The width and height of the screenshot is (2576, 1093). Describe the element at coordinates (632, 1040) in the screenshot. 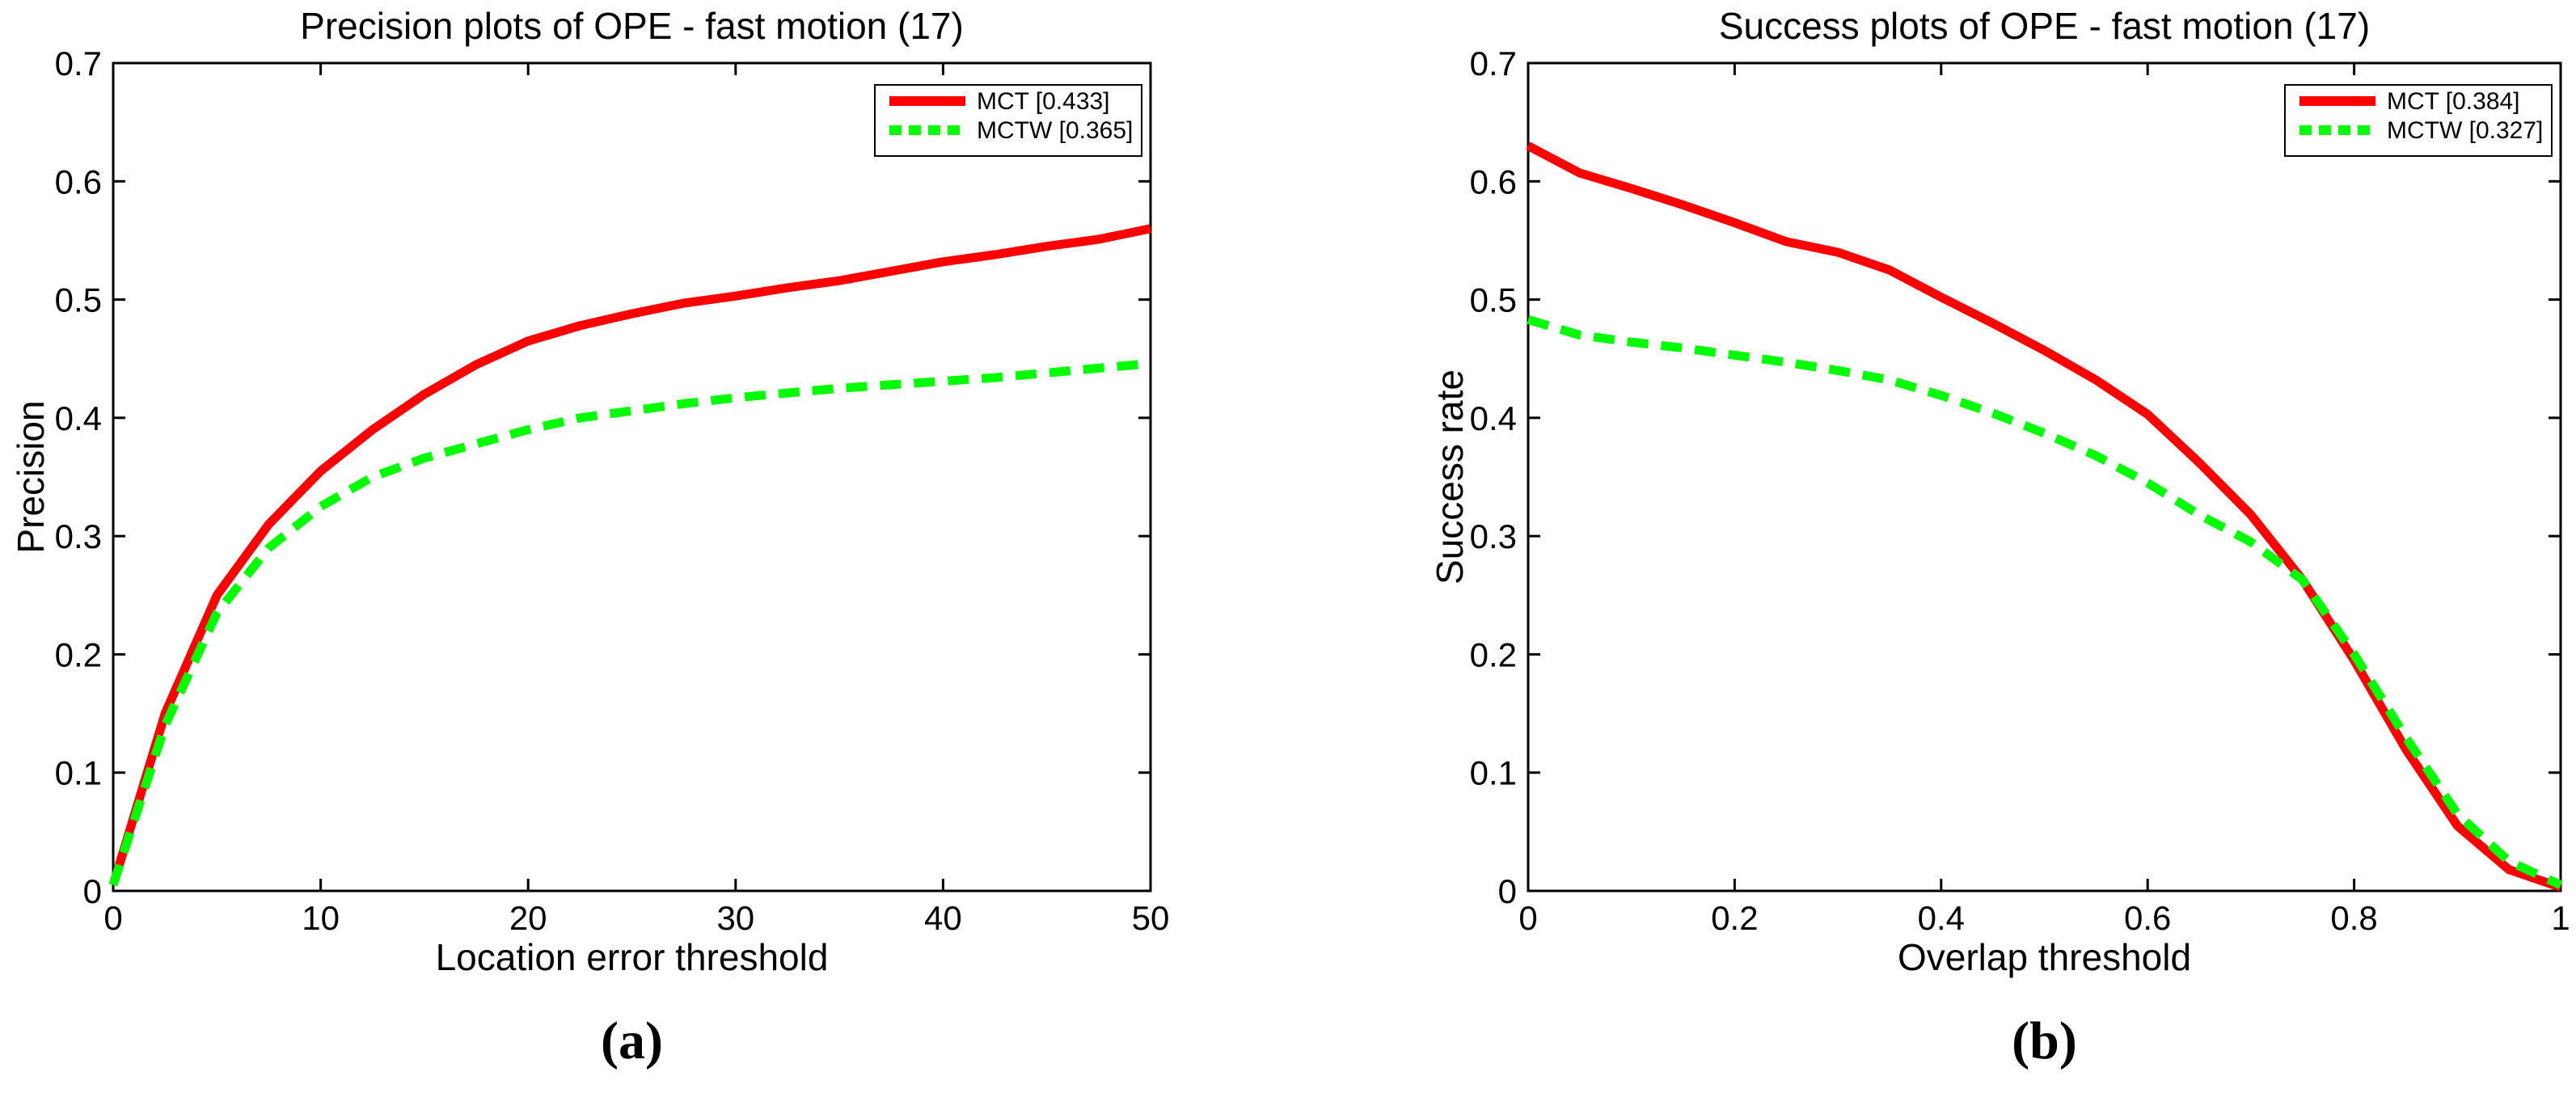

I see `subfigure-a-caption: (a)` at that location.